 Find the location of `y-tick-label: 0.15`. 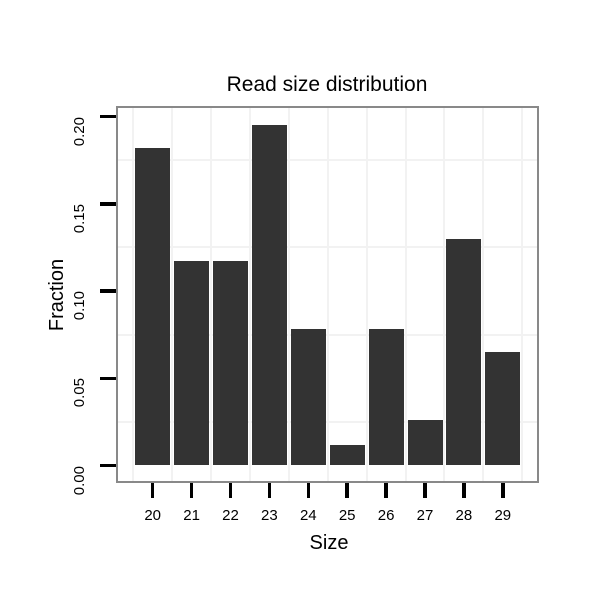

y-tick-label: 0.15 is located at coordinates (79, 218).